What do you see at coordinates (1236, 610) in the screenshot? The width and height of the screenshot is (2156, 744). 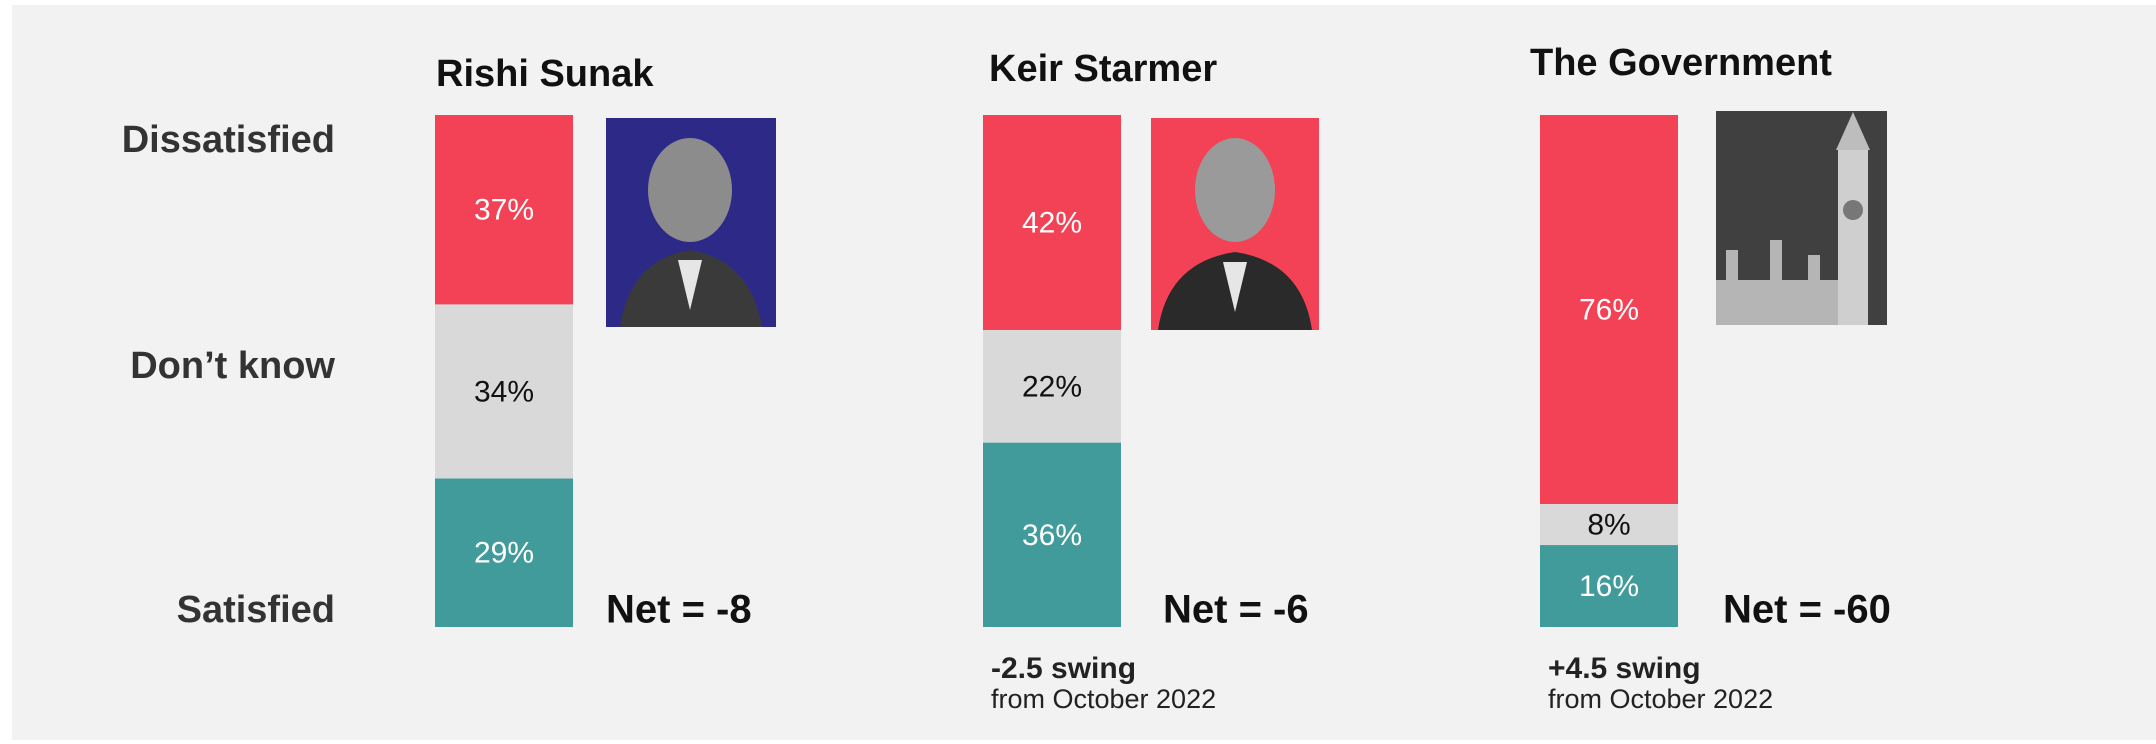 I see `net-annotation: Net = -6` at bounding box center [1236, 610].